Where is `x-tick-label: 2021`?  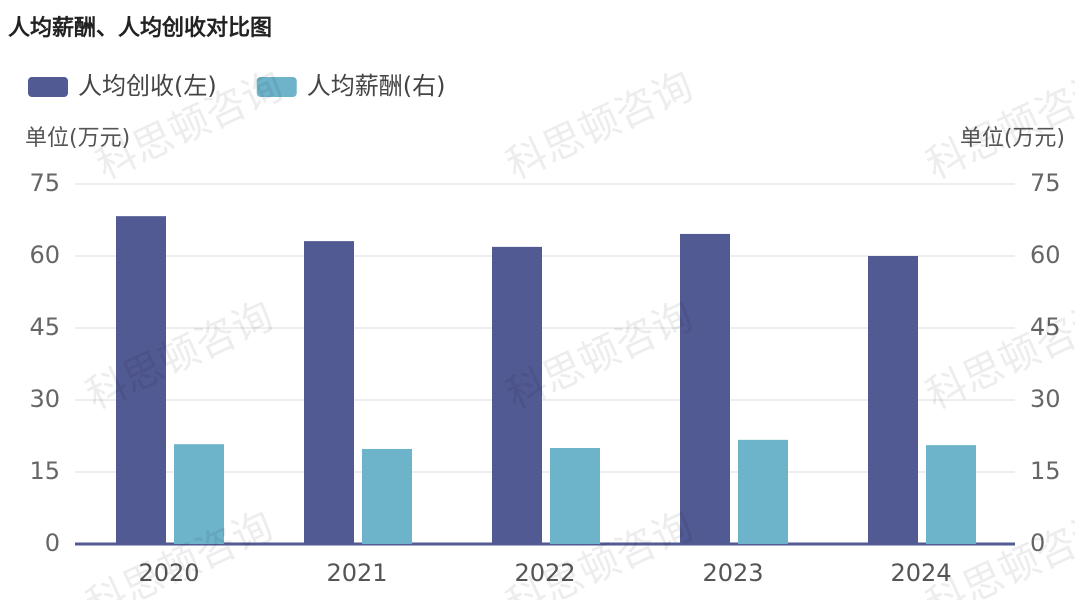 x-tick-label: 2021 is located at coordinates (356, 573).